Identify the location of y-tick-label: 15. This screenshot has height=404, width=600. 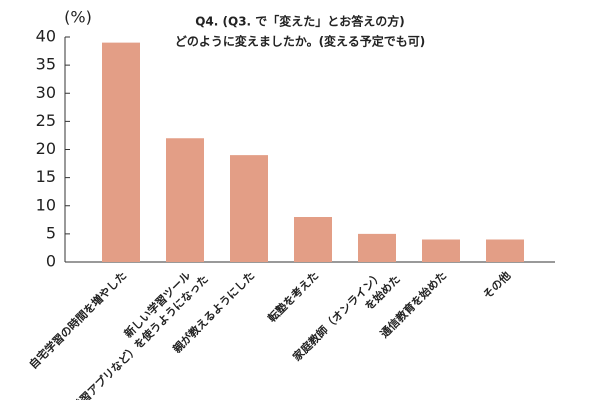
(46, 176).